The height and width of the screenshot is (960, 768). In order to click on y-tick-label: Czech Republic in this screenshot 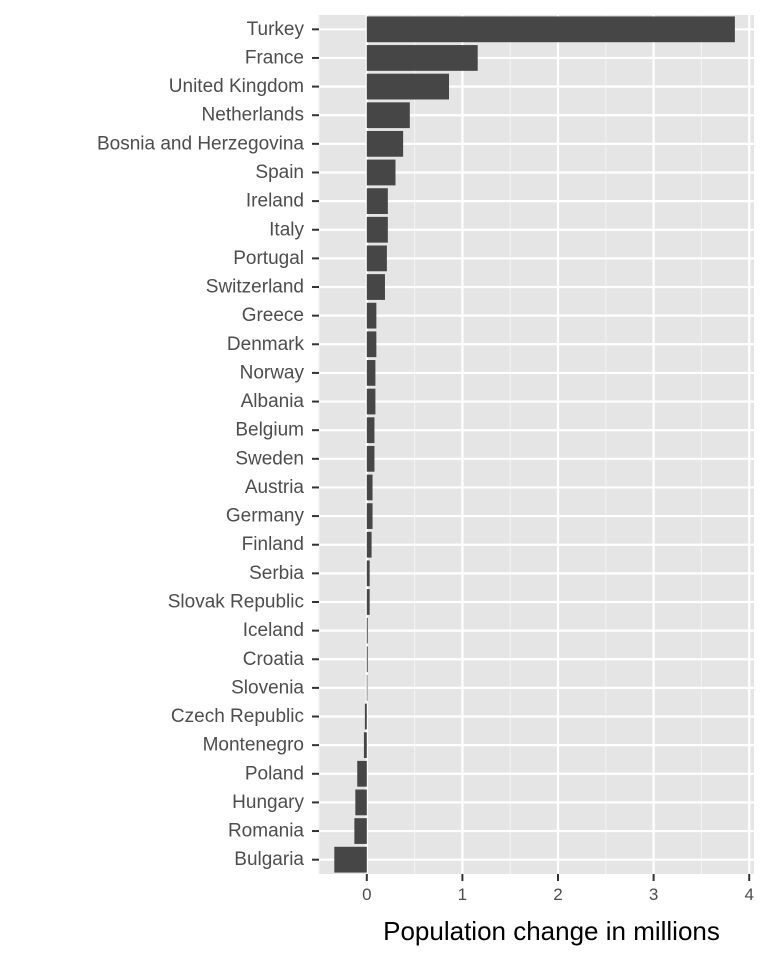, I will do `click(237, 716)`.